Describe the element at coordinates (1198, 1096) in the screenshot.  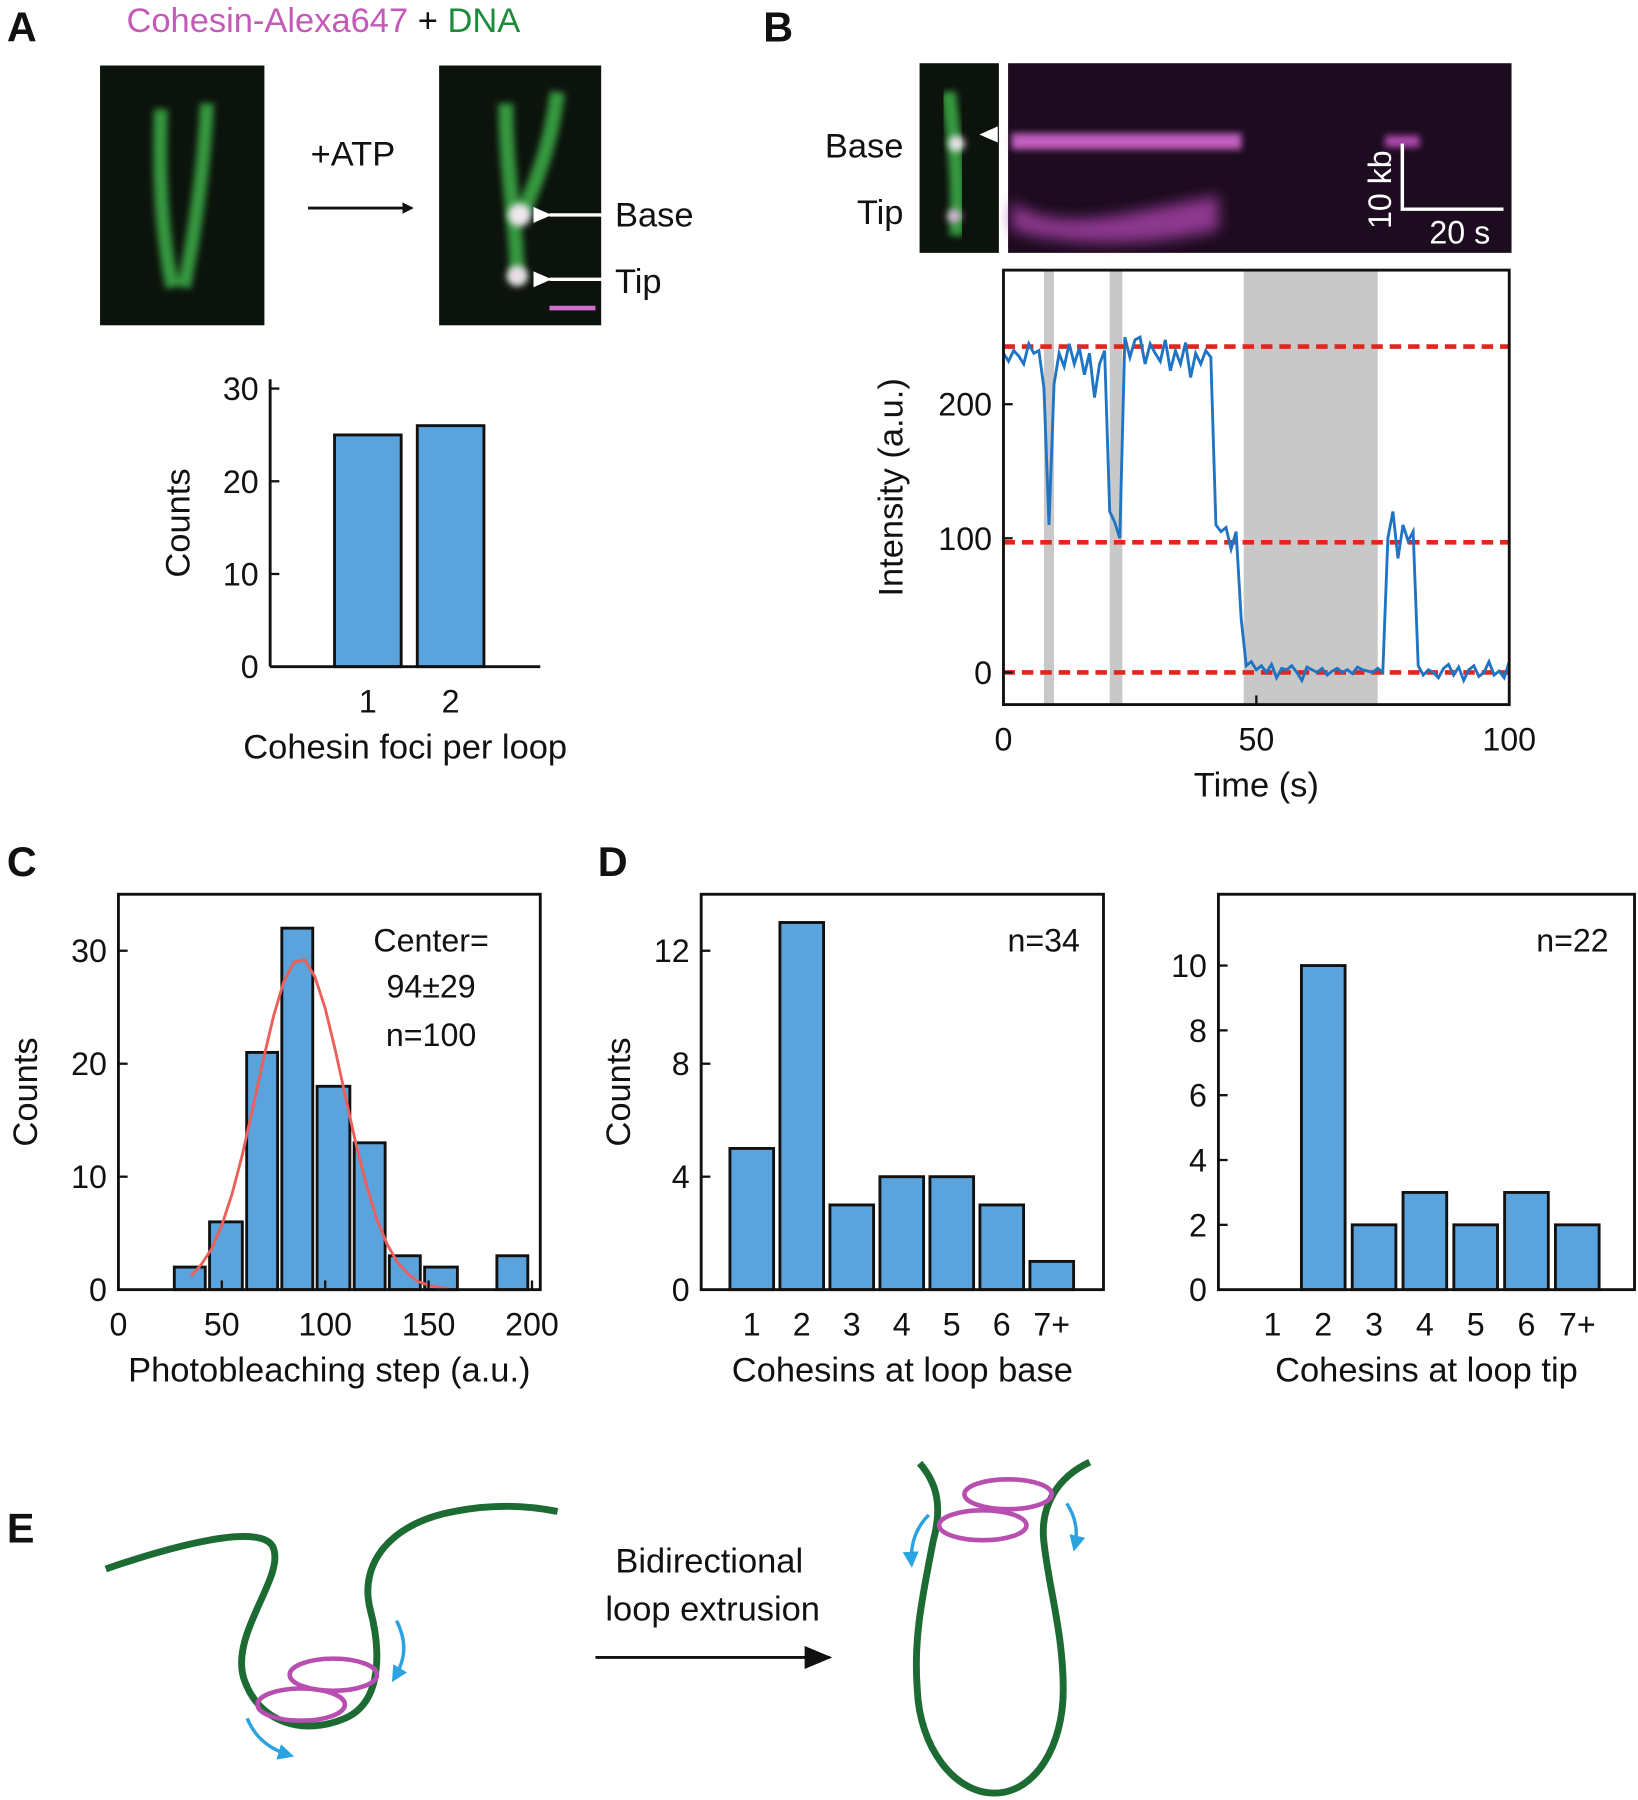
I see `y-tick-label: 6` at that location.